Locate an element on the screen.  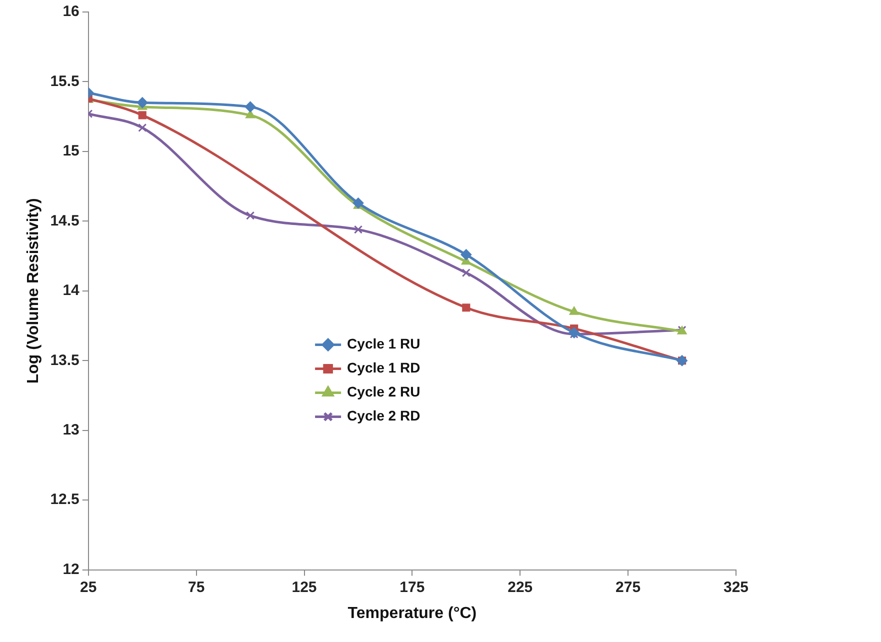
x-tick-label: 325 is located at coordinates (736, 587).